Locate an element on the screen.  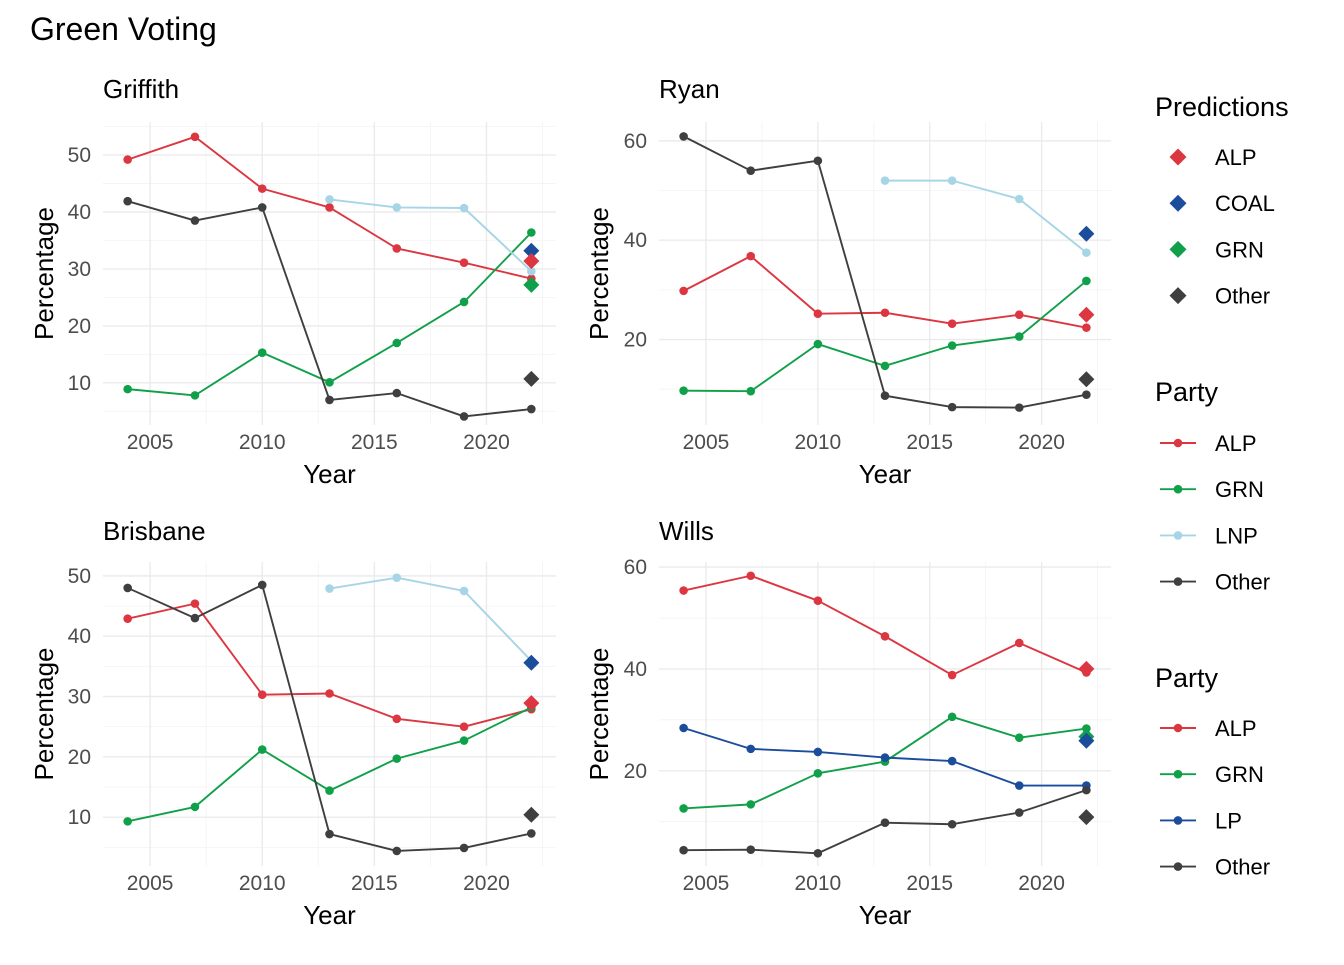
legend-label-lp: LP is located at coordinates (1228, 820).